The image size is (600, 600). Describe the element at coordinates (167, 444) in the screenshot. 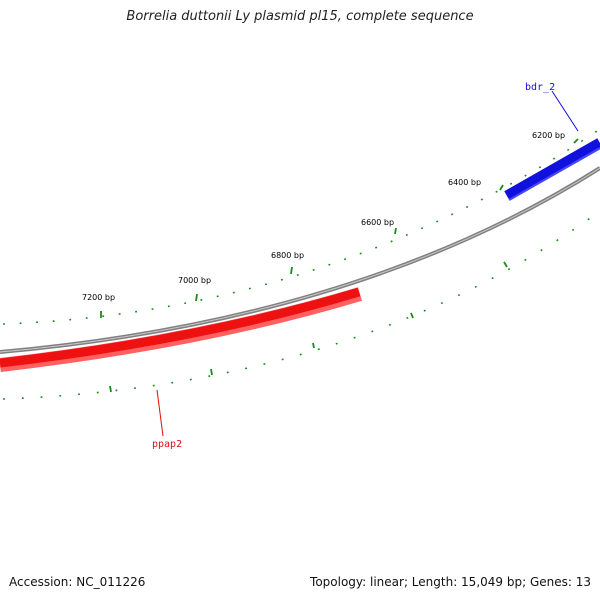

I see `gene-name-ppap2: ppap2` at that location.